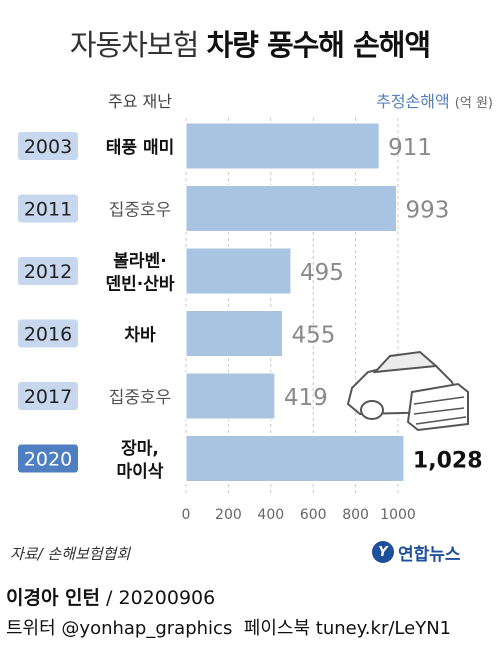 The image size is (500, 645). I want to click on disaster-label: 태풍 매미, so click(140, 148).